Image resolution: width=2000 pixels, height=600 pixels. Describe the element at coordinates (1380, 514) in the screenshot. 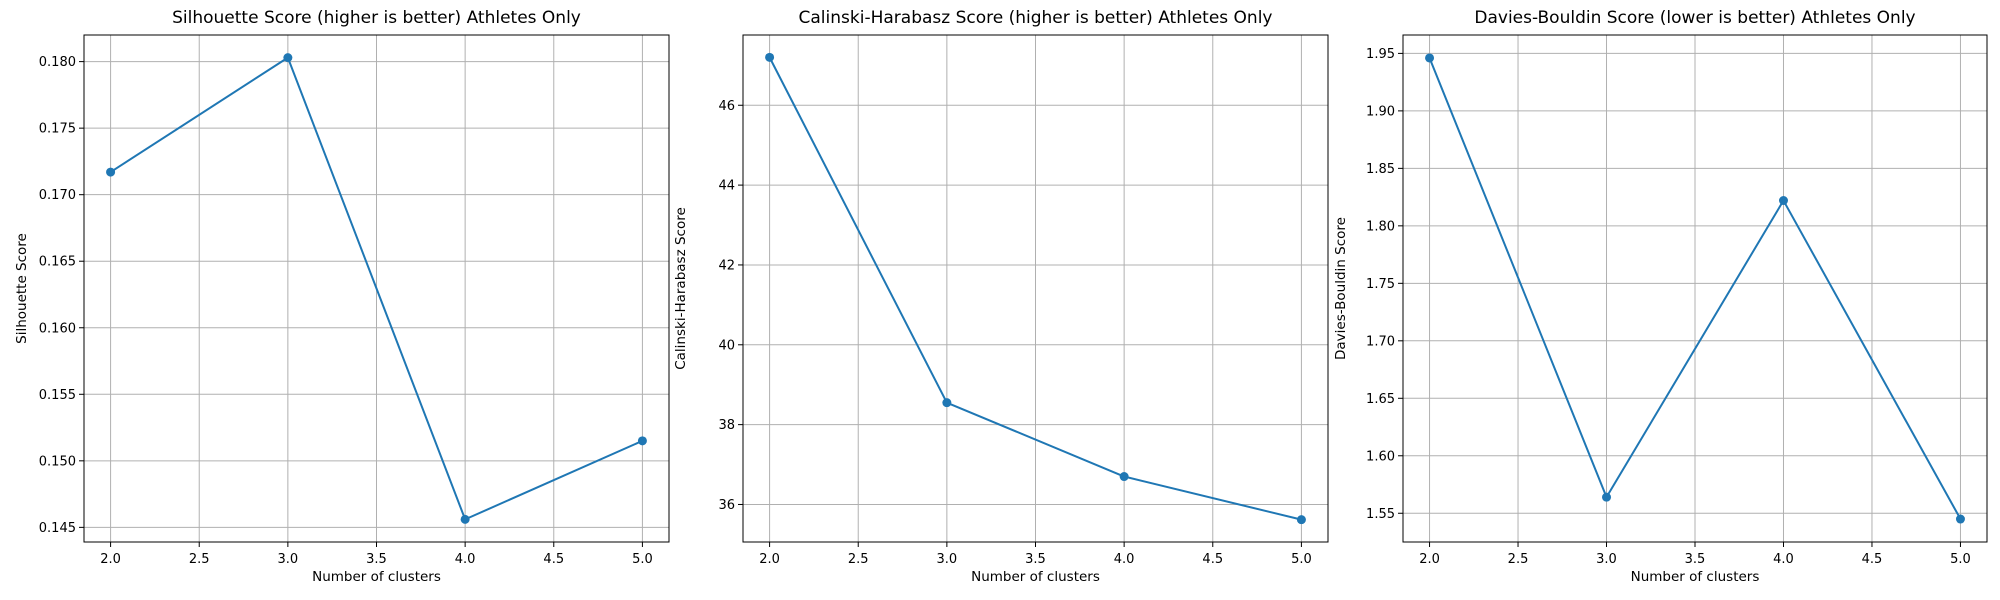

I see `y-tick-label: 1.55` at that location.